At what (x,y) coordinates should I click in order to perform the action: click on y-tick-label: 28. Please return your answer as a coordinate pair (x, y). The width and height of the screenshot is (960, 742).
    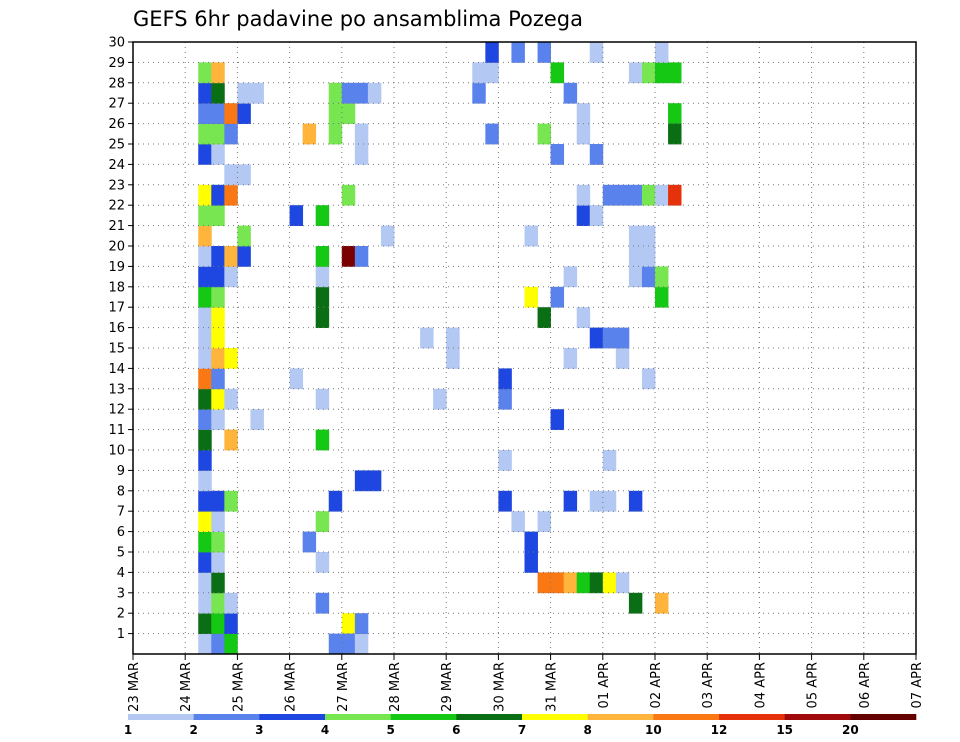
    Looking at the image, I should click on (116, 83).